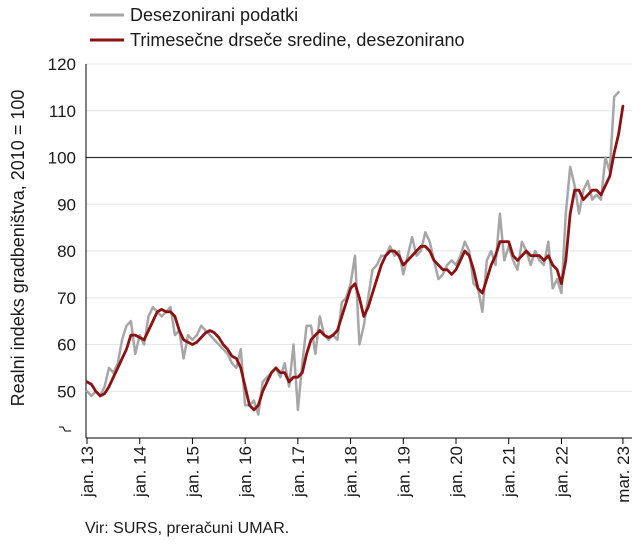  Describe the element at coordinates (456, 472) in the screenshot. I see `x-tick-label: jan. 20` at that location.